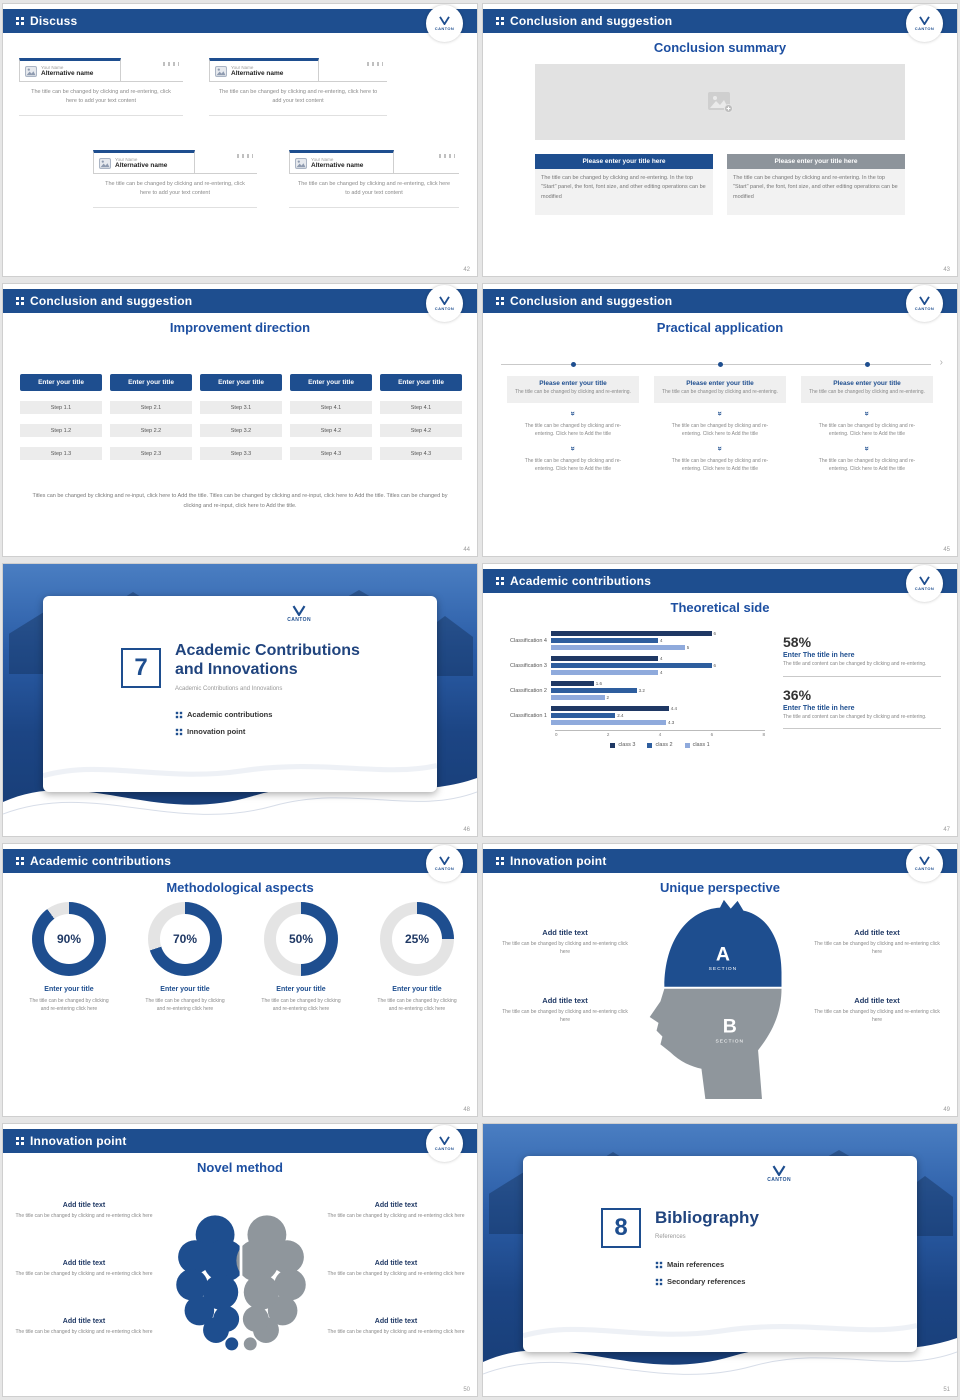 The image size is (960, 1400). What do you see at coordinates (670, 1237) in the screenshot?
I see `section-subtitle: References` at bounding box center [670, 1237].